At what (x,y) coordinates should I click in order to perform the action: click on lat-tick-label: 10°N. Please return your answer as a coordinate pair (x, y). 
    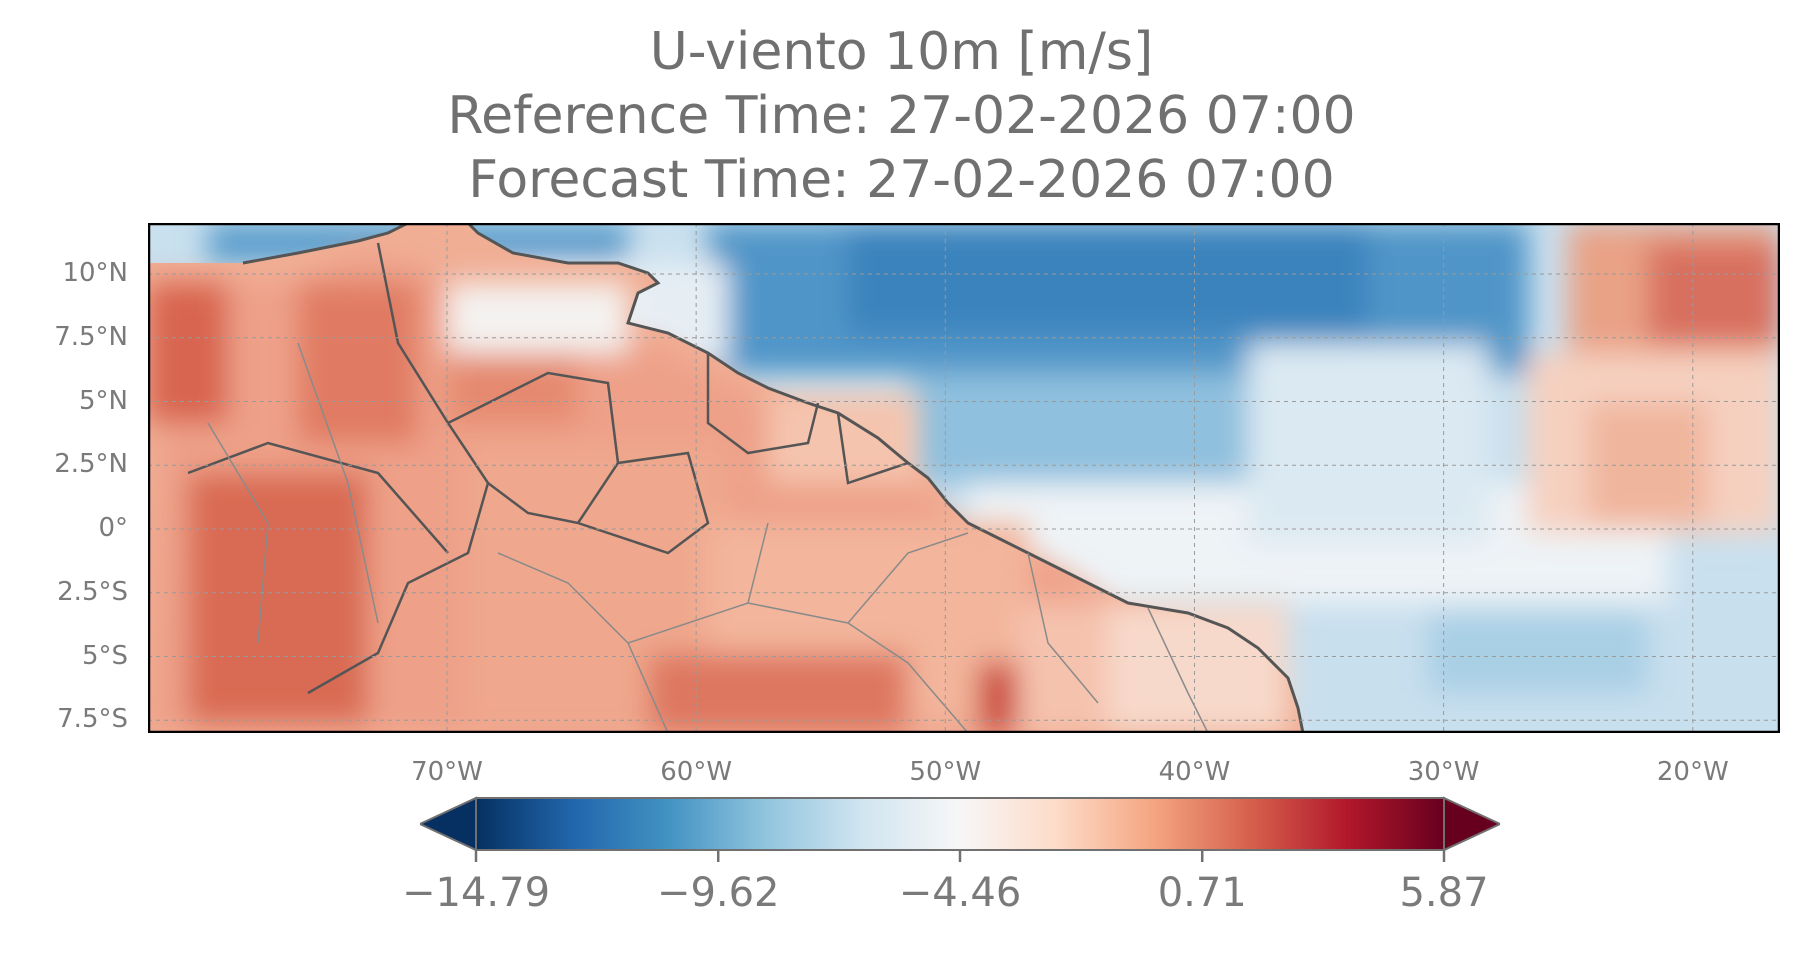
    Looking at the image, I should click on (95, 273).